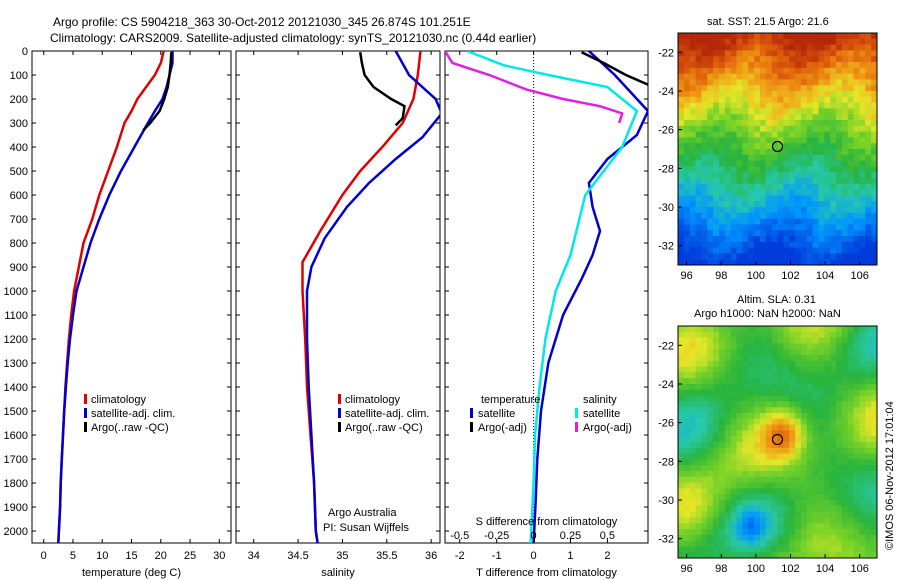 Image resolution: width=900 pixels, height=580 pixels. Describe the element at coordinates (131, 556) in the screenshot. I see `x-tick-label: 15` at that location.